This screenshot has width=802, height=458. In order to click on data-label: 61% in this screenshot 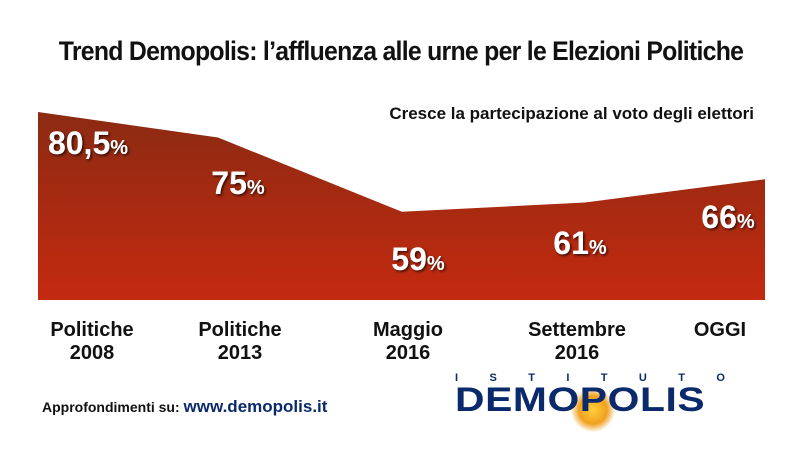, I will do `click(580, 243)`.